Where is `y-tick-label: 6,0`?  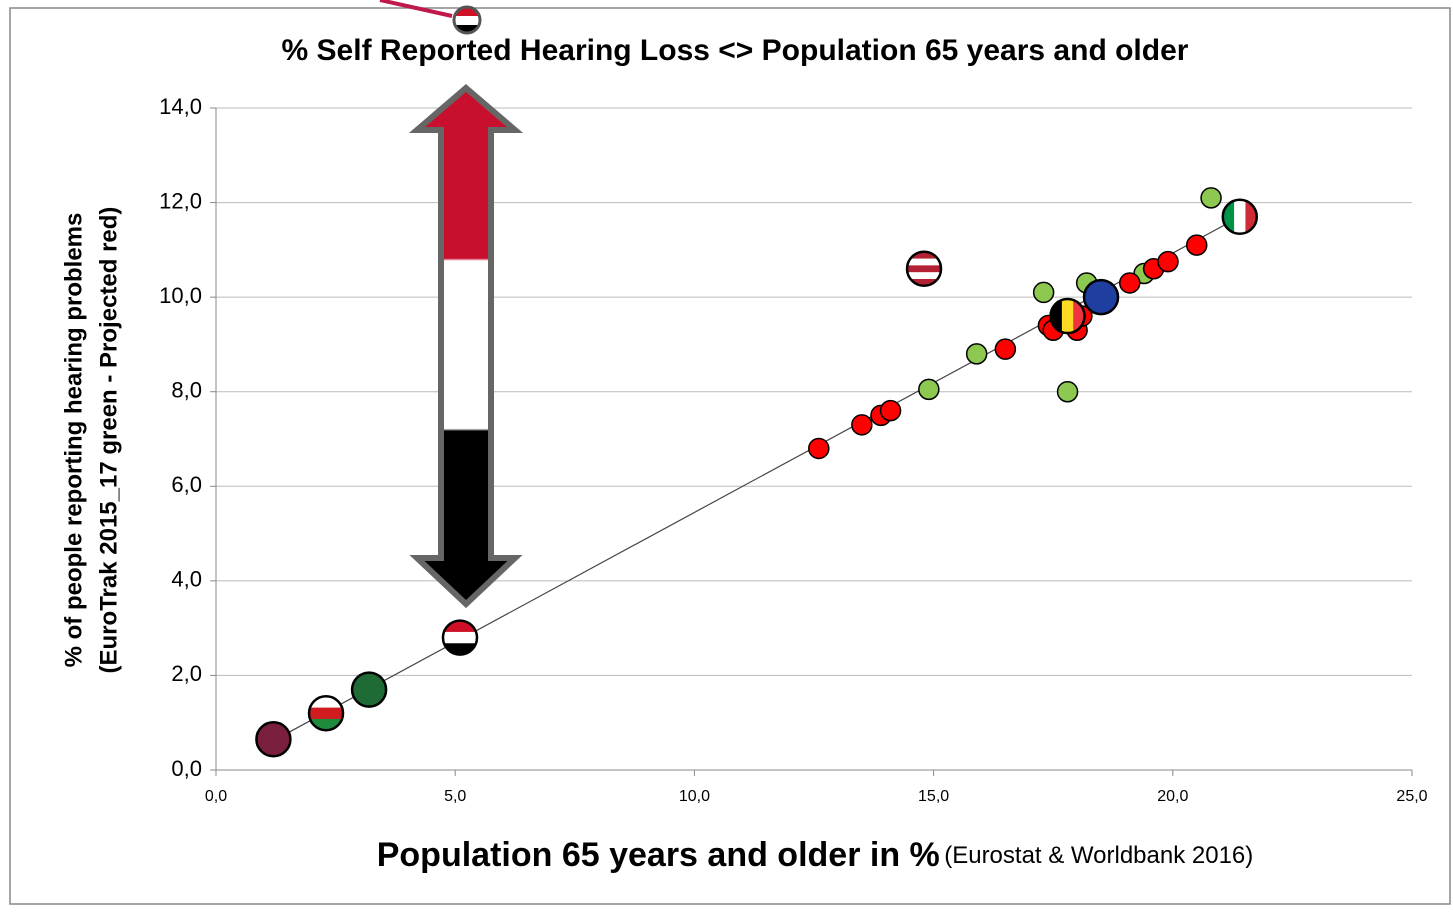
y-tick-label: 6,0 is located at coordinates (186, 484).